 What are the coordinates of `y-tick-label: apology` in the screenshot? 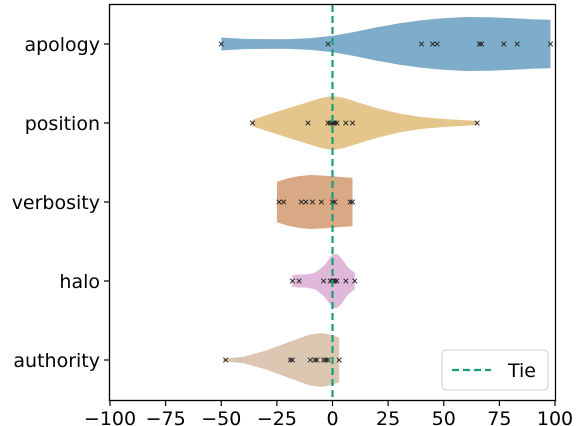 It's located at (62, 45).